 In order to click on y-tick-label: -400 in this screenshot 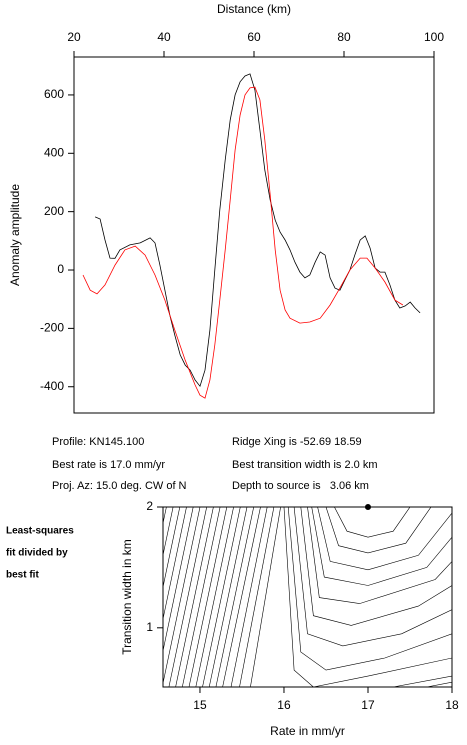, I will do `click(52, 386)`.